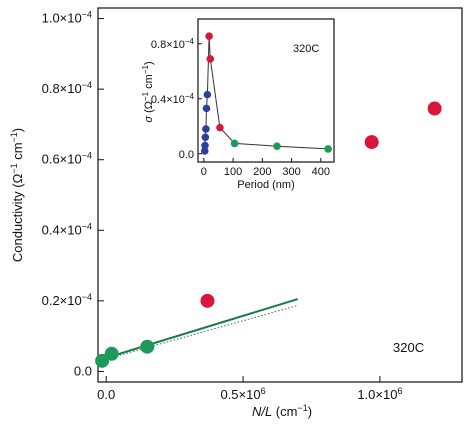 The width and height of the screenshot is (474, 424). What do you see at coordinates (306, 49) in the screenshot?
I see `inset-annotation: 320C` at bounding box center [306, 49].